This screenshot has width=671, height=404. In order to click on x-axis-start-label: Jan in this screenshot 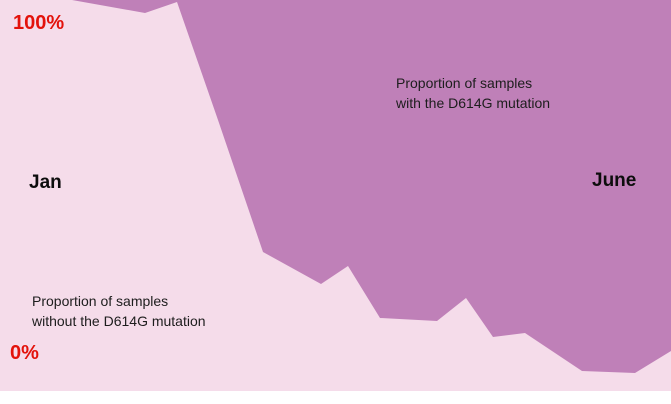, I will do `click(45, 182)`.